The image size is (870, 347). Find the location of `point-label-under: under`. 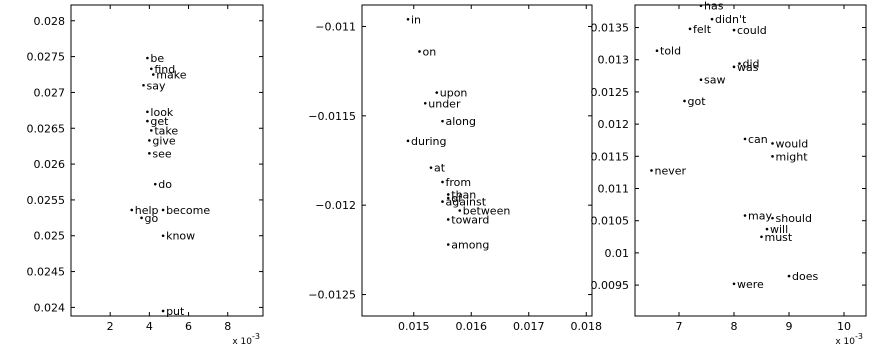

point-label-under: under is located at coordinates (444, 103).